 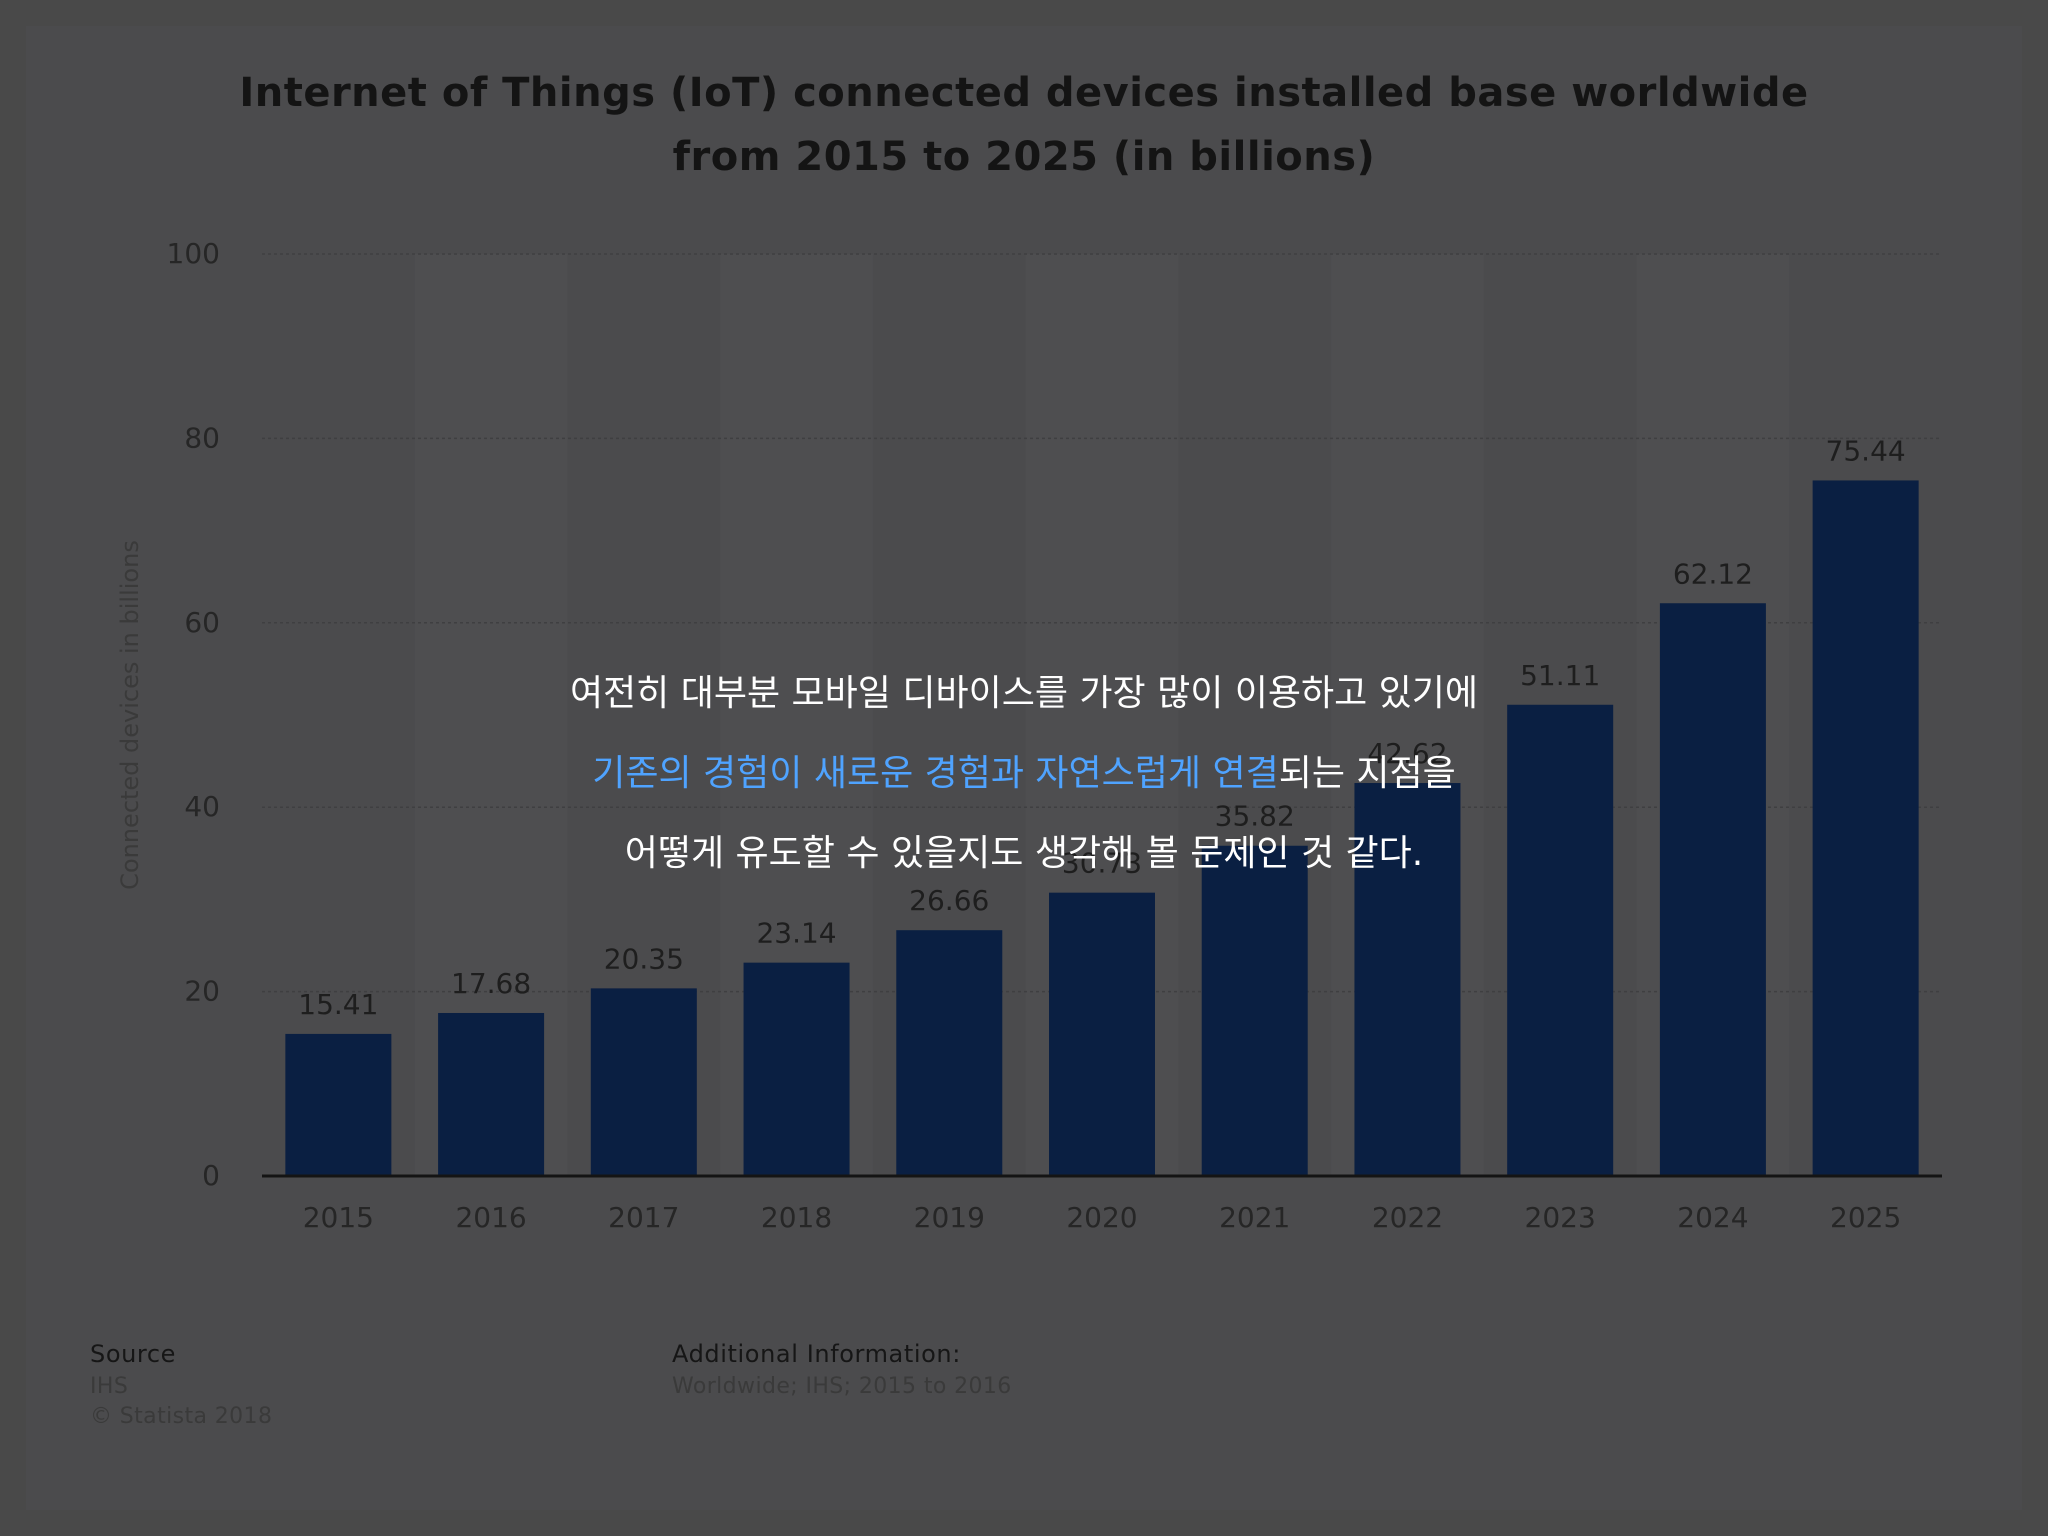 What do you see at coordinates (1407, 1217) in the screenshot?
I see `x-tick-label: 2022` at bounding box center [1407, 1217].